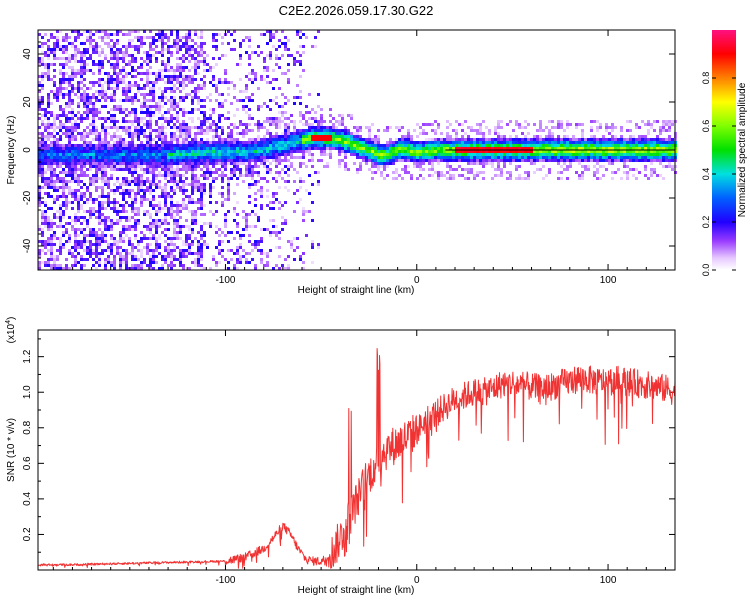 The image size is (750, 600). Describe the element at coordinates (706, 126) in the screenshot. I see `colorbar-tick-label: 0.6` at that location.